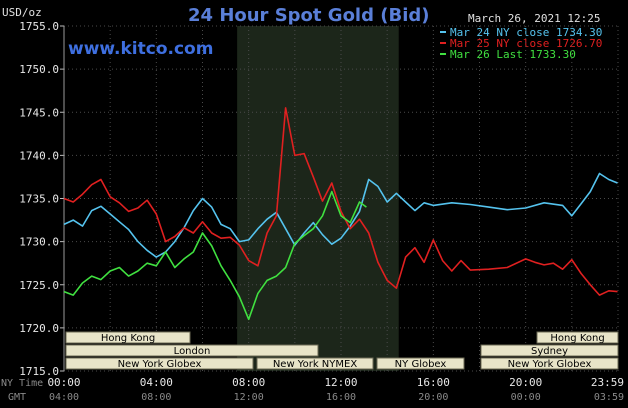  I want to click on session-london-bar, so click(192, 350).